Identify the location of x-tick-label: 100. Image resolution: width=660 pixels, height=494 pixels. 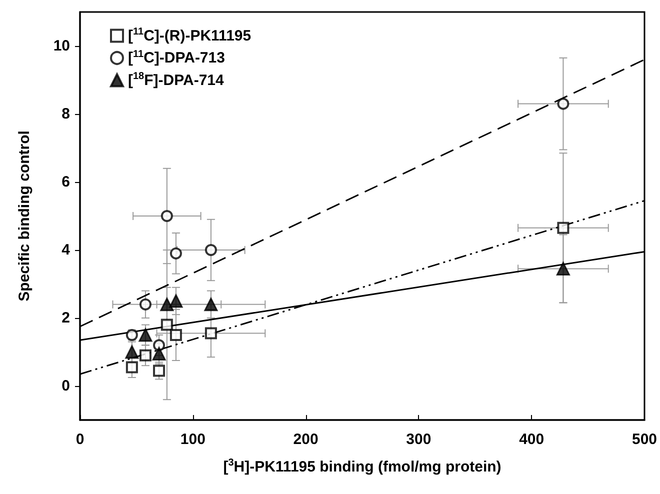
(193, 439).